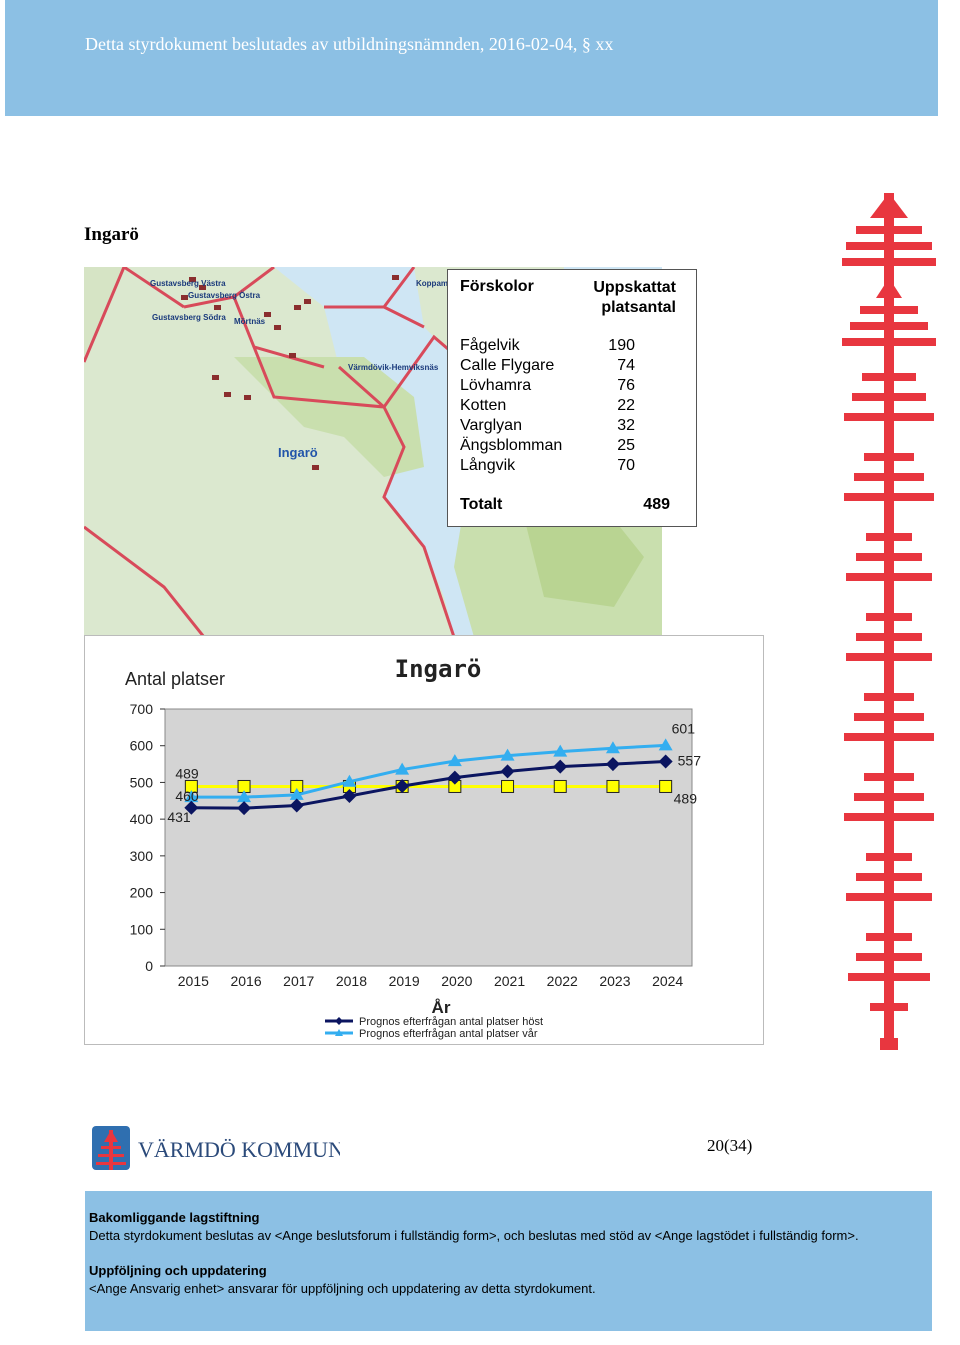  I want to click on x-tick-label: 2022, so click(562, 981).